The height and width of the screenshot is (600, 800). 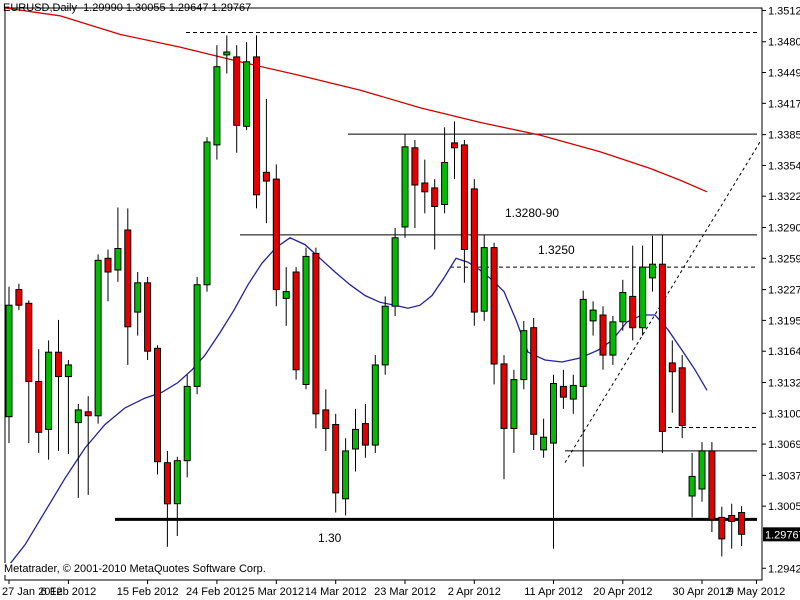 I want to click on annotation-label: 1.3280-90, so click(x=532, y=213).